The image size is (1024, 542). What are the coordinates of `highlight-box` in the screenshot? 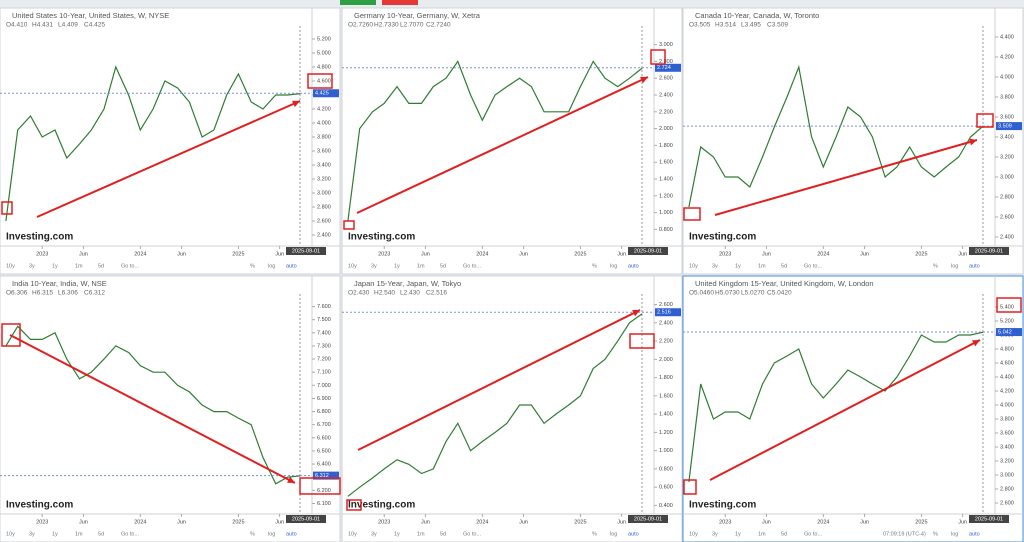 It's located at (11, 335).